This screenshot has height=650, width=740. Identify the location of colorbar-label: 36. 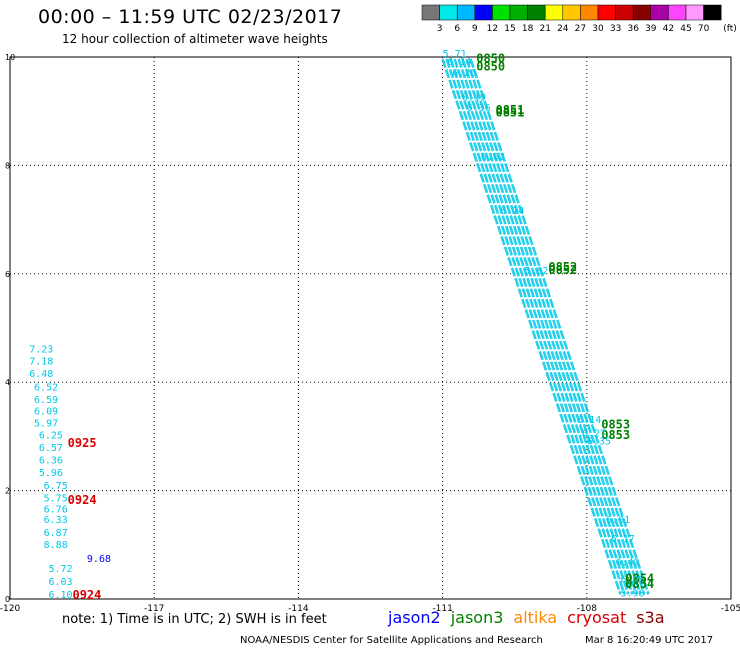
(633, 29).